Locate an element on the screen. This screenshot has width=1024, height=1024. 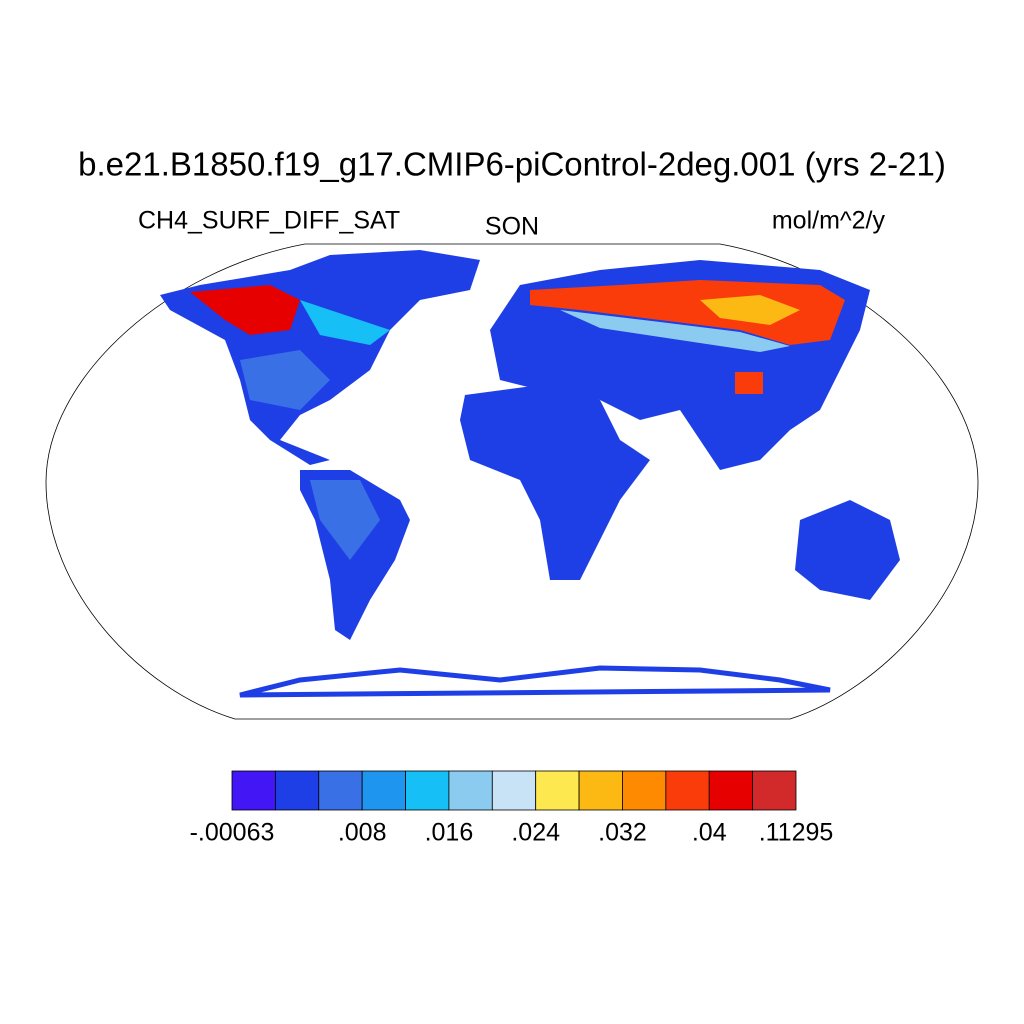
colorbar-label: .016 is located at coordinates (449, 833).